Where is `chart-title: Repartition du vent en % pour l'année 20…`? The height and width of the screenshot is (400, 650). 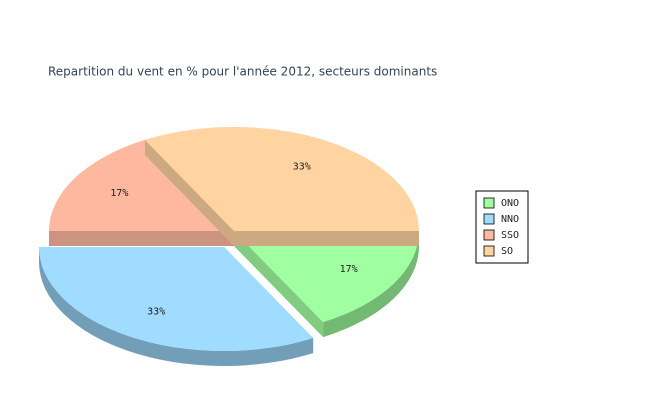 chart-title: Repartition du vent en % pour l'année 20… is located at coordinates (242, 72).